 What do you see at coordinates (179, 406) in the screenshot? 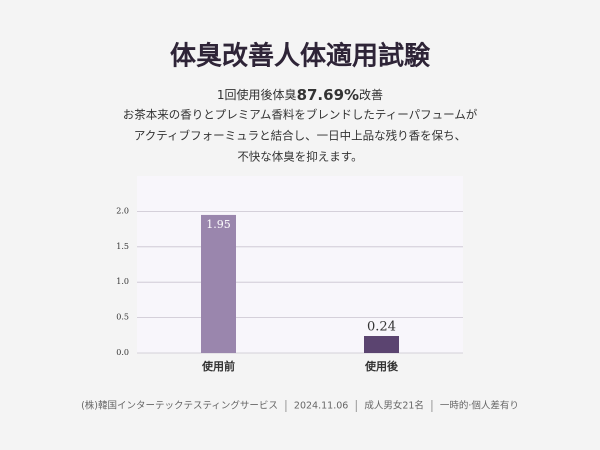
I see `footer-item: (株)韓国インターテックテスティングサービス` at bounding box center [179, 406].